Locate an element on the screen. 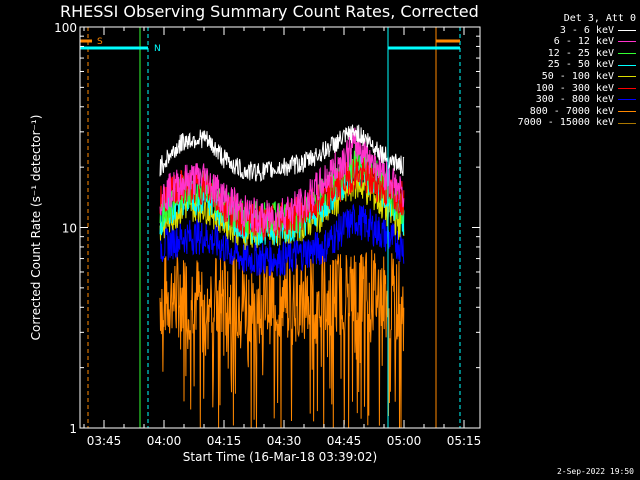  saa-label: S is located at coordinates (100, 42).